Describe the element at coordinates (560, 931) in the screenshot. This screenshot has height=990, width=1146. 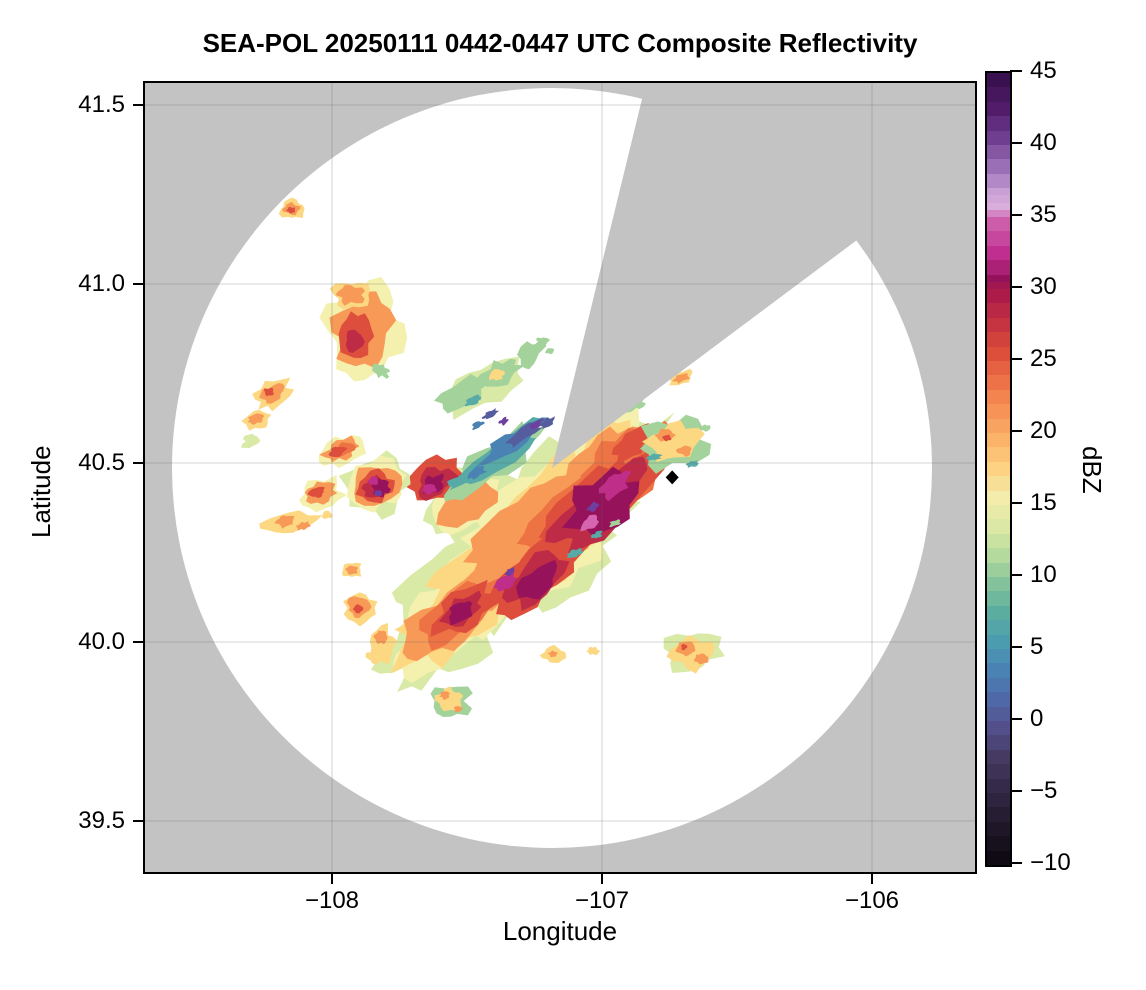
I see `x-axis-label: Longitude` at that location.